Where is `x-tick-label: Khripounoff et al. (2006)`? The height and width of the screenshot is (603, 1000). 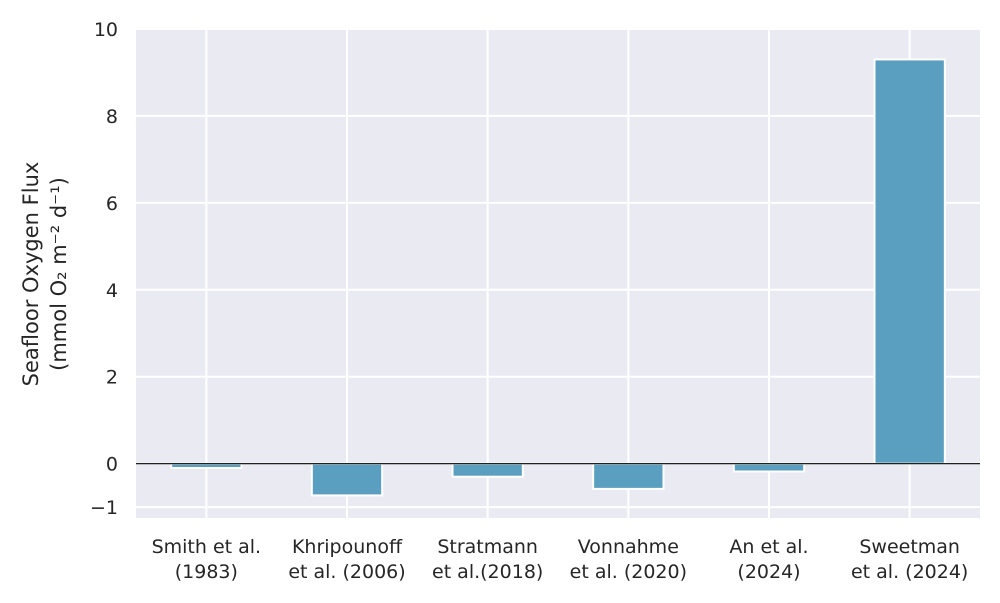 x-tick-label: Khripounoff et al. (2006) is located at coordinates (346, 559).